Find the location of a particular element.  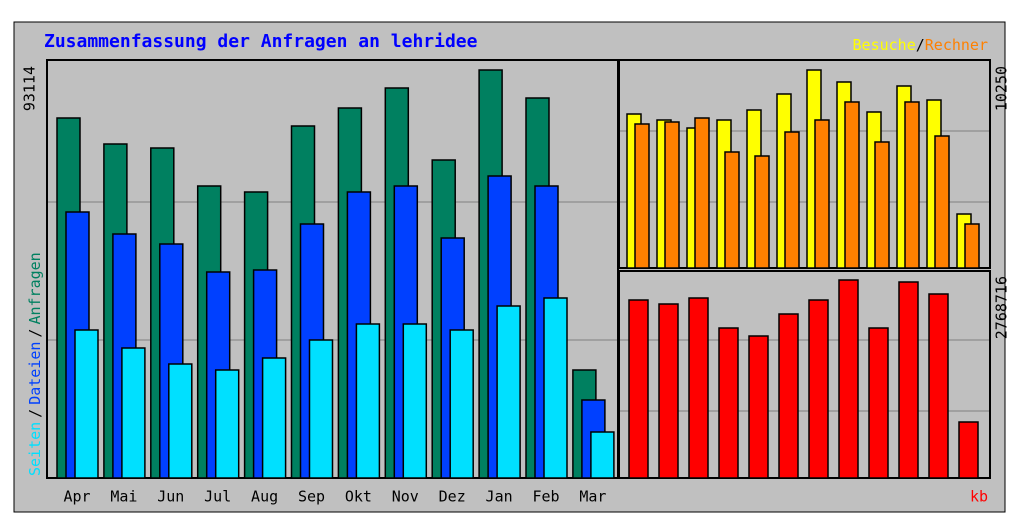

legend: Seiten / Dateien / Anfragen is located at coordinates (35, 364).